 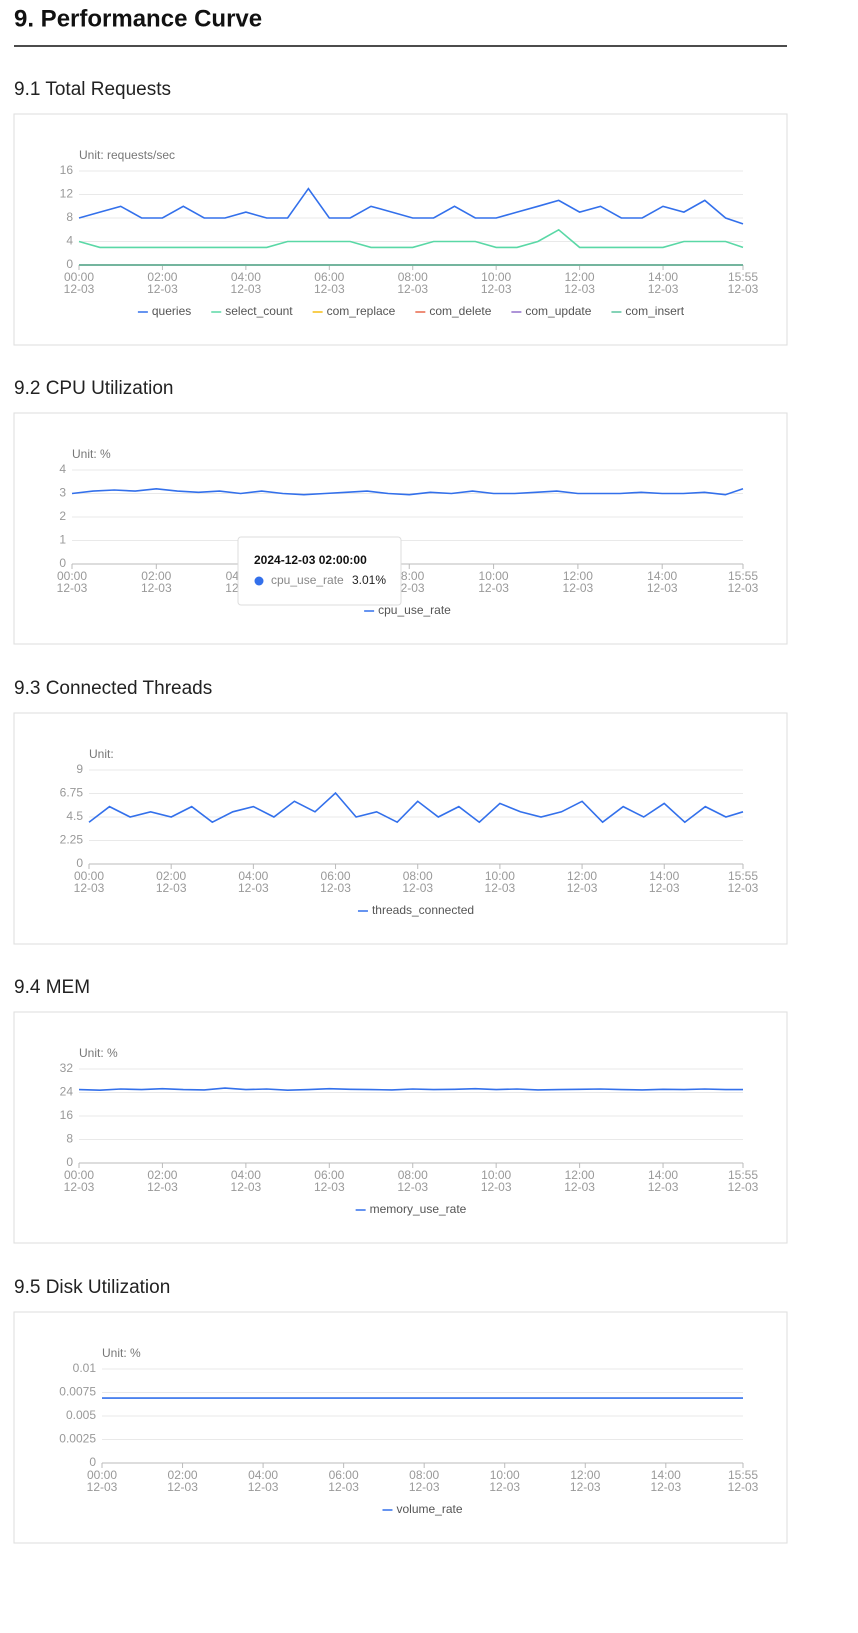 I want to click on tooltip-box, so click(x=319, y=571).